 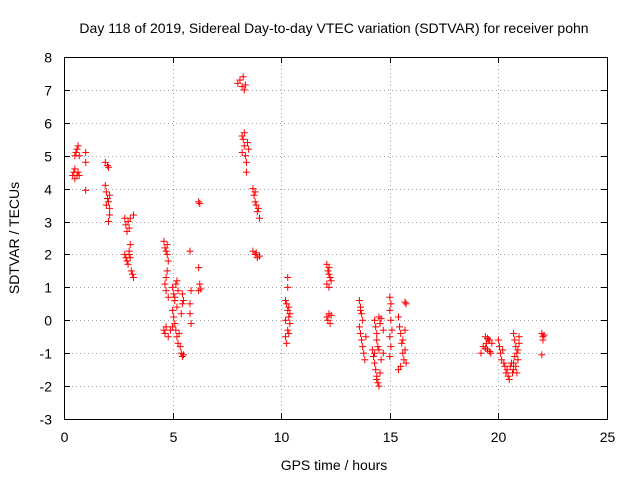 I want to click on y-tick-label: 4, so click(x=48, y=190).